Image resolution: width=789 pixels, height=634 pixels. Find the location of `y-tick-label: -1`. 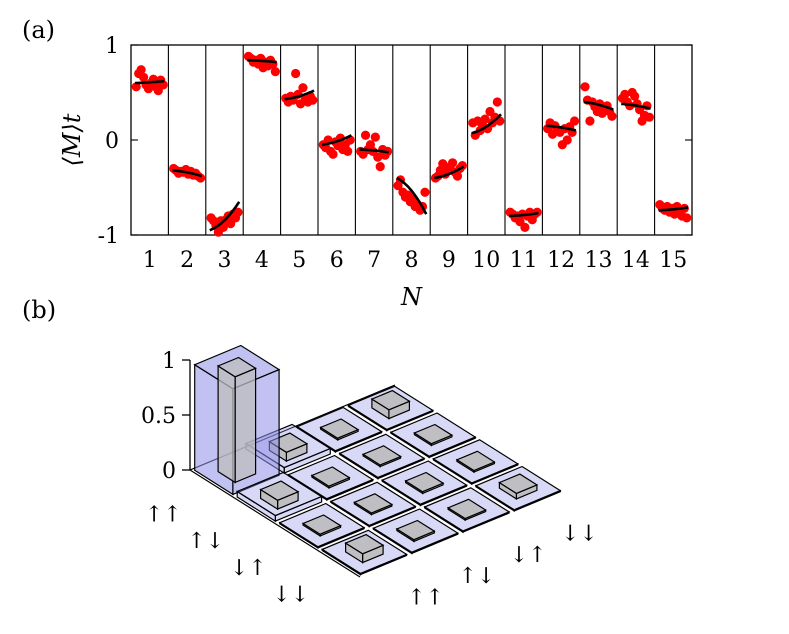

y-tick-label: -1 is located at coordinates (108, 236).